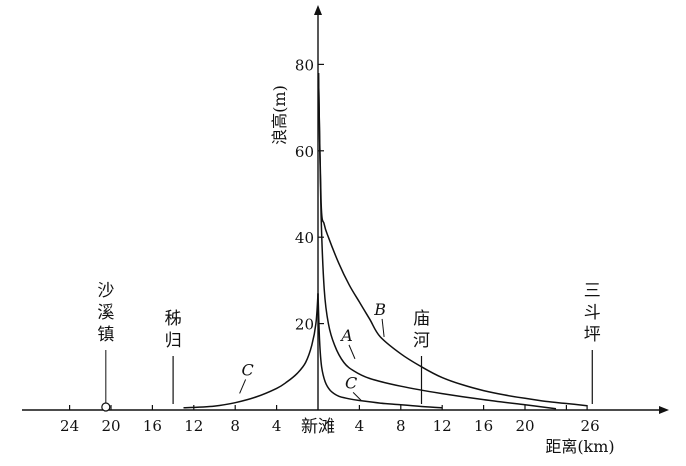  I want to click on place-label: 归, so click(173, 341).